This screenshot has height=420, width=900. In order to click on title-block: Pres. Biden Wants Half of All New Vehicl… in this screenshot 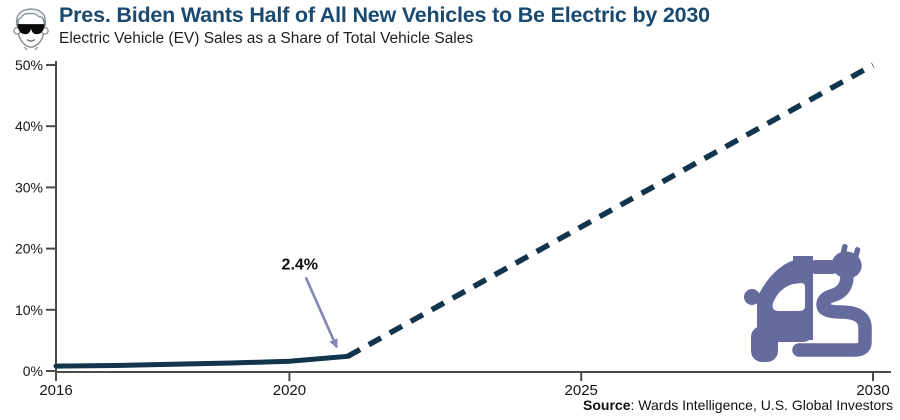, I will do `click(384, 26)`.